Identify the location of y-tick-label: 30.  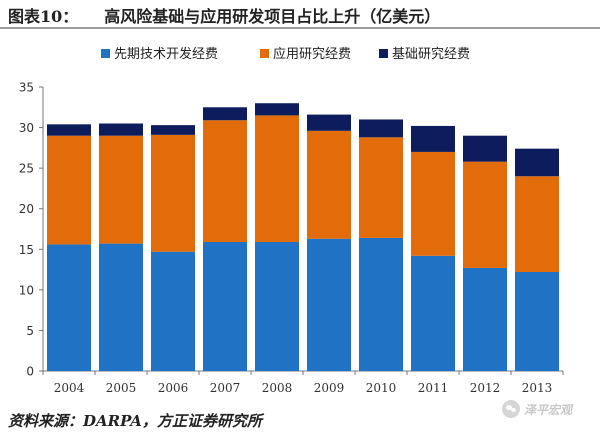
(26, 128).